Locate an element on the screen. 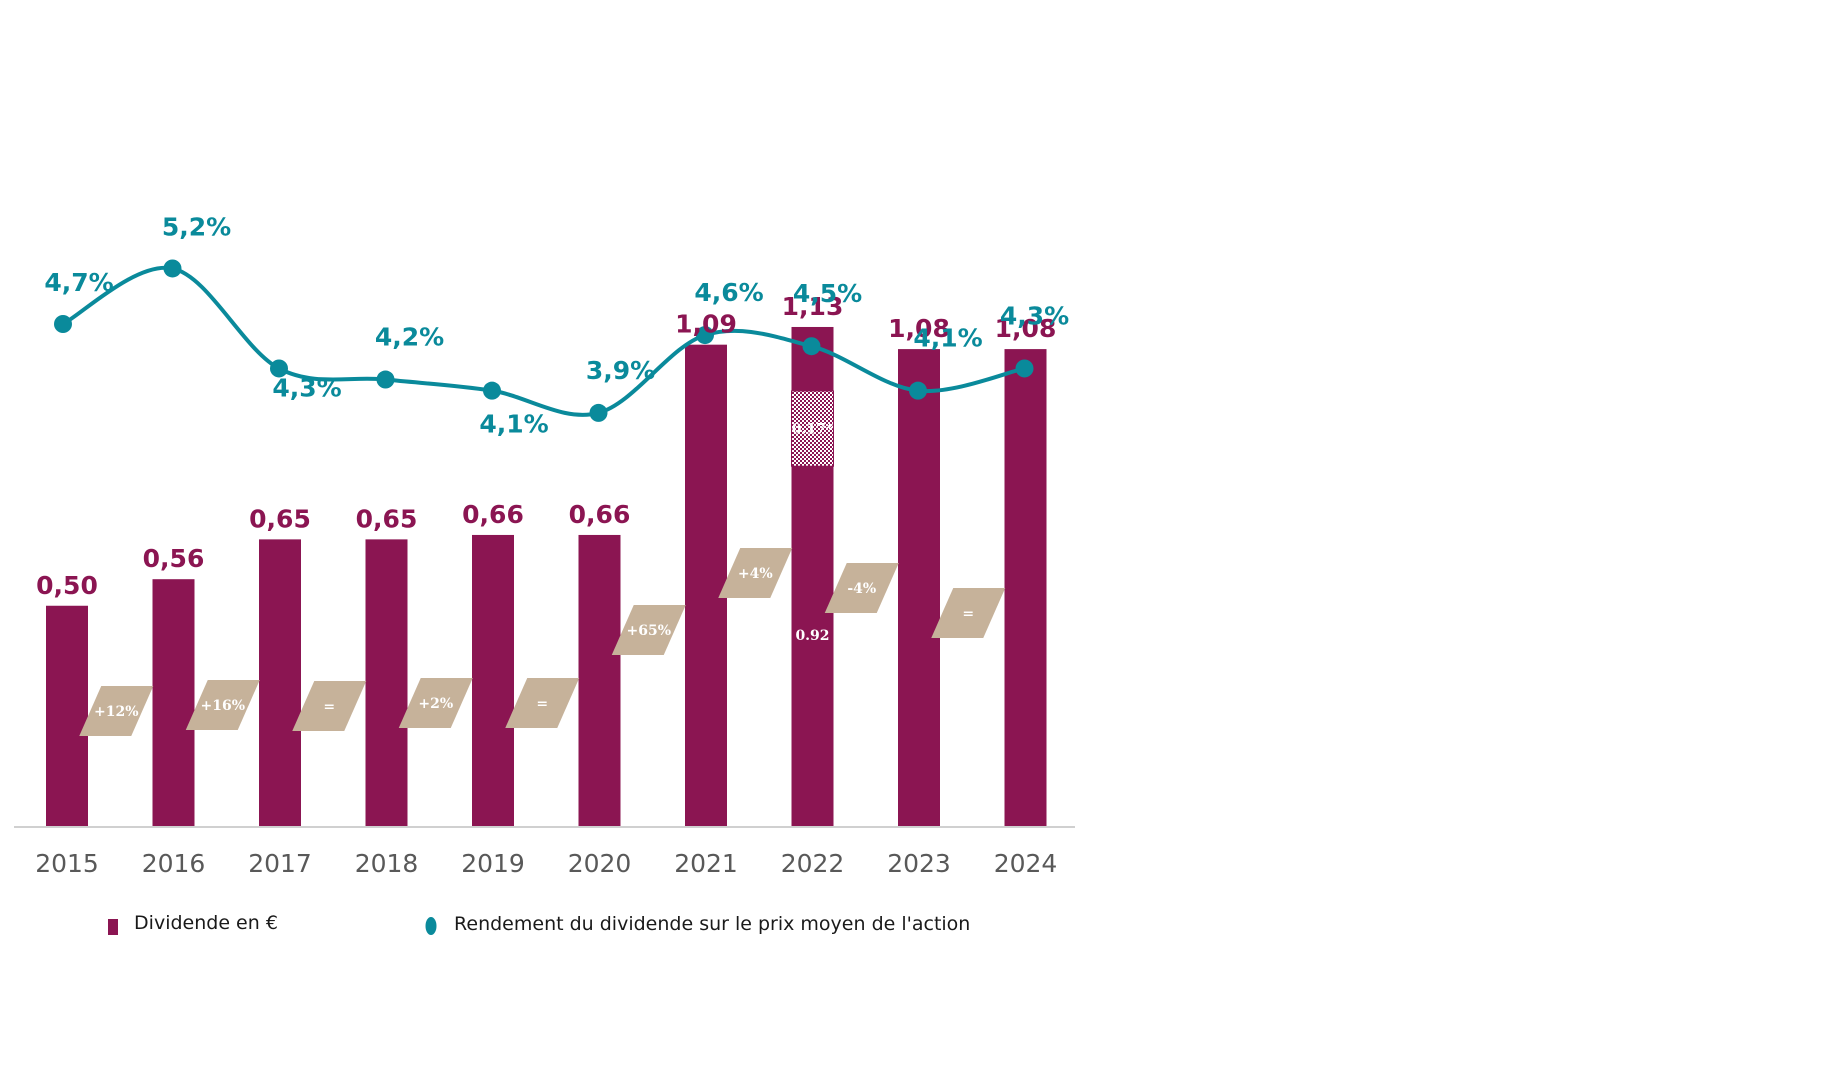  bar-value-label-2020: 0,66 is located at coordinates (600, 514).